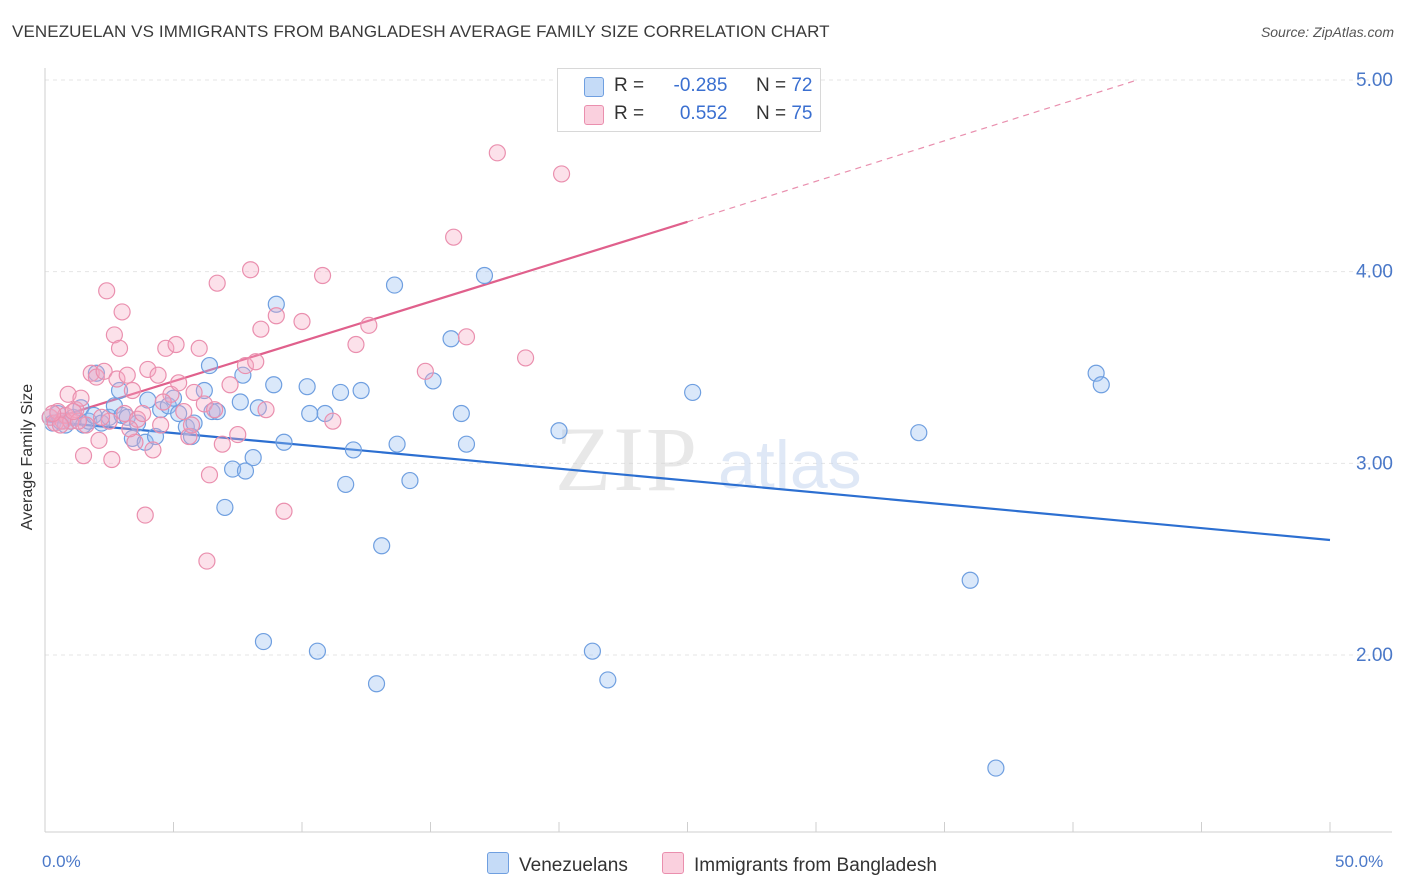 This screenshot has height=892, width=1406. I want to click on legend-n-value: 72, so click(802, 85).